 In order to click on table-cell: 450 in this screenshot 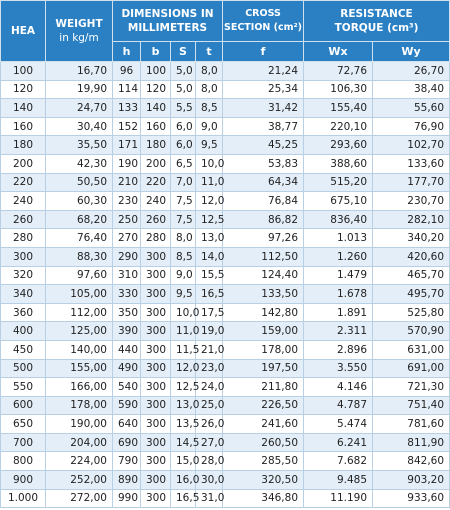, I will do `click(23, 349)`.